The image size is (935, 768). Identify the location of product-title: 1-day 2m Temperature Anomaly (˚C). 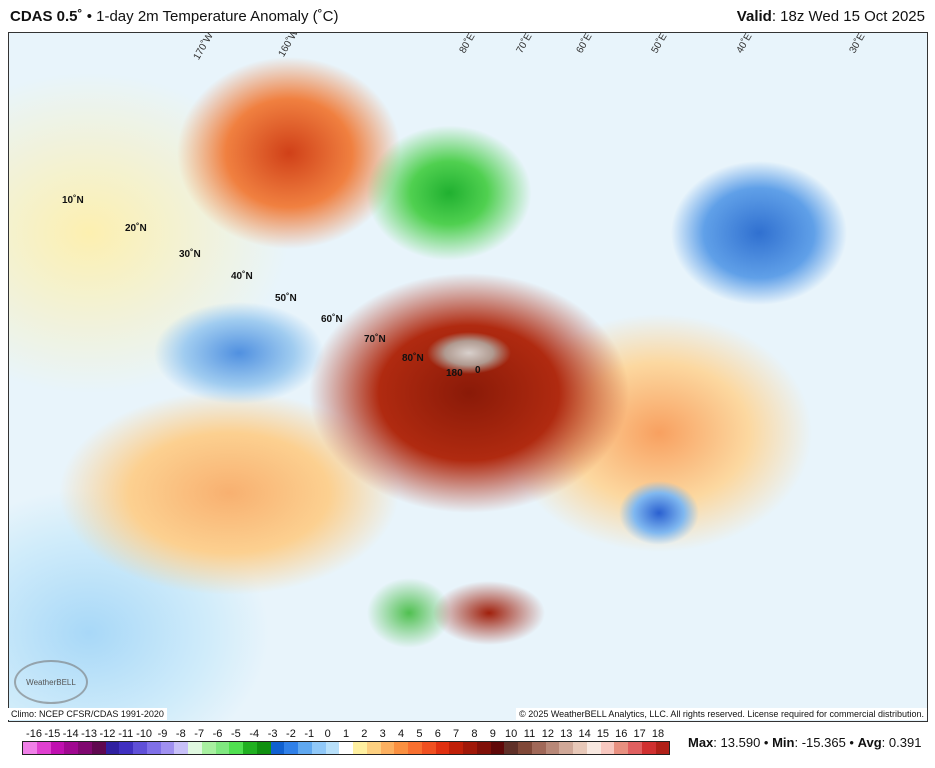
(217, 16).